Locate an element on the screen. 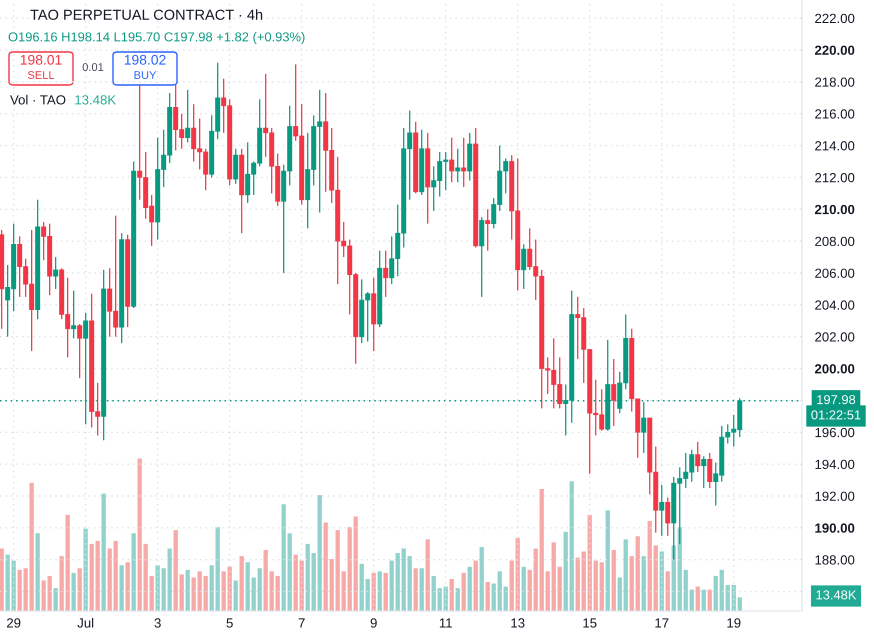 This screenshot has height=639, width=874. annotation: O196.16 H198.14 L195.70 C197.98 +1.82 (+0.93%) is located at coordinates (156, 38).